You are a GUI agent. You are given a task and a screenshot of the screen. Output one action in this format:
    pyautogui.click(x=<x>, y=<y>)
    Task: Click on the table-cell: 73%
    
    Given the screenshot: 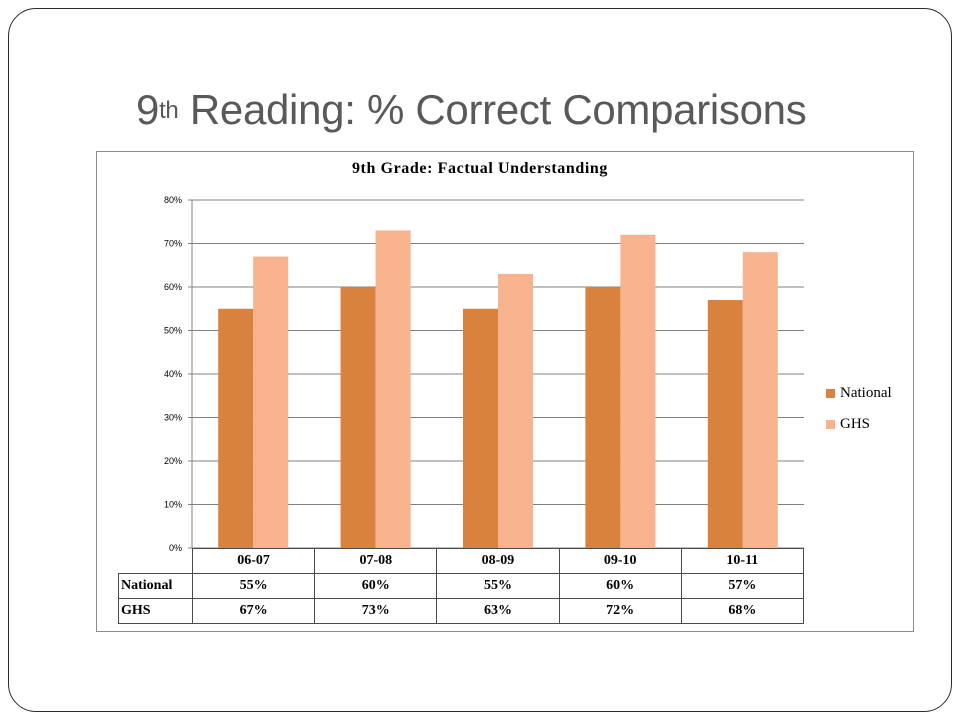 What is the action you would take?
    pyautogui.click(x=376, y=611)
    